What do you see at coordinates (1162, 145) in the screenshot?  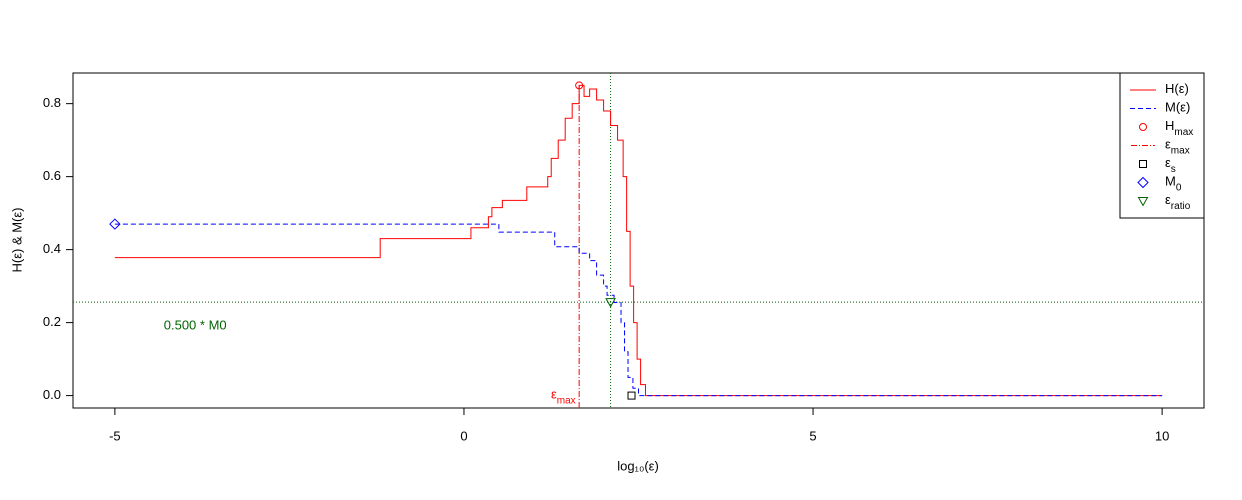 I see `legend-box` at bounding box center [1162, 145].